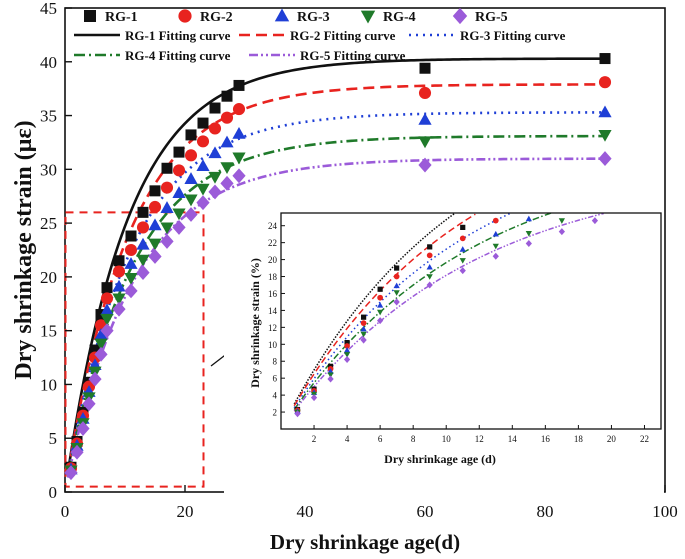 This screenshot has width=685, height=559. Describe the element at coordinates (185, 511) in the screenshot. I see `x-tick-label: 20` at that location.